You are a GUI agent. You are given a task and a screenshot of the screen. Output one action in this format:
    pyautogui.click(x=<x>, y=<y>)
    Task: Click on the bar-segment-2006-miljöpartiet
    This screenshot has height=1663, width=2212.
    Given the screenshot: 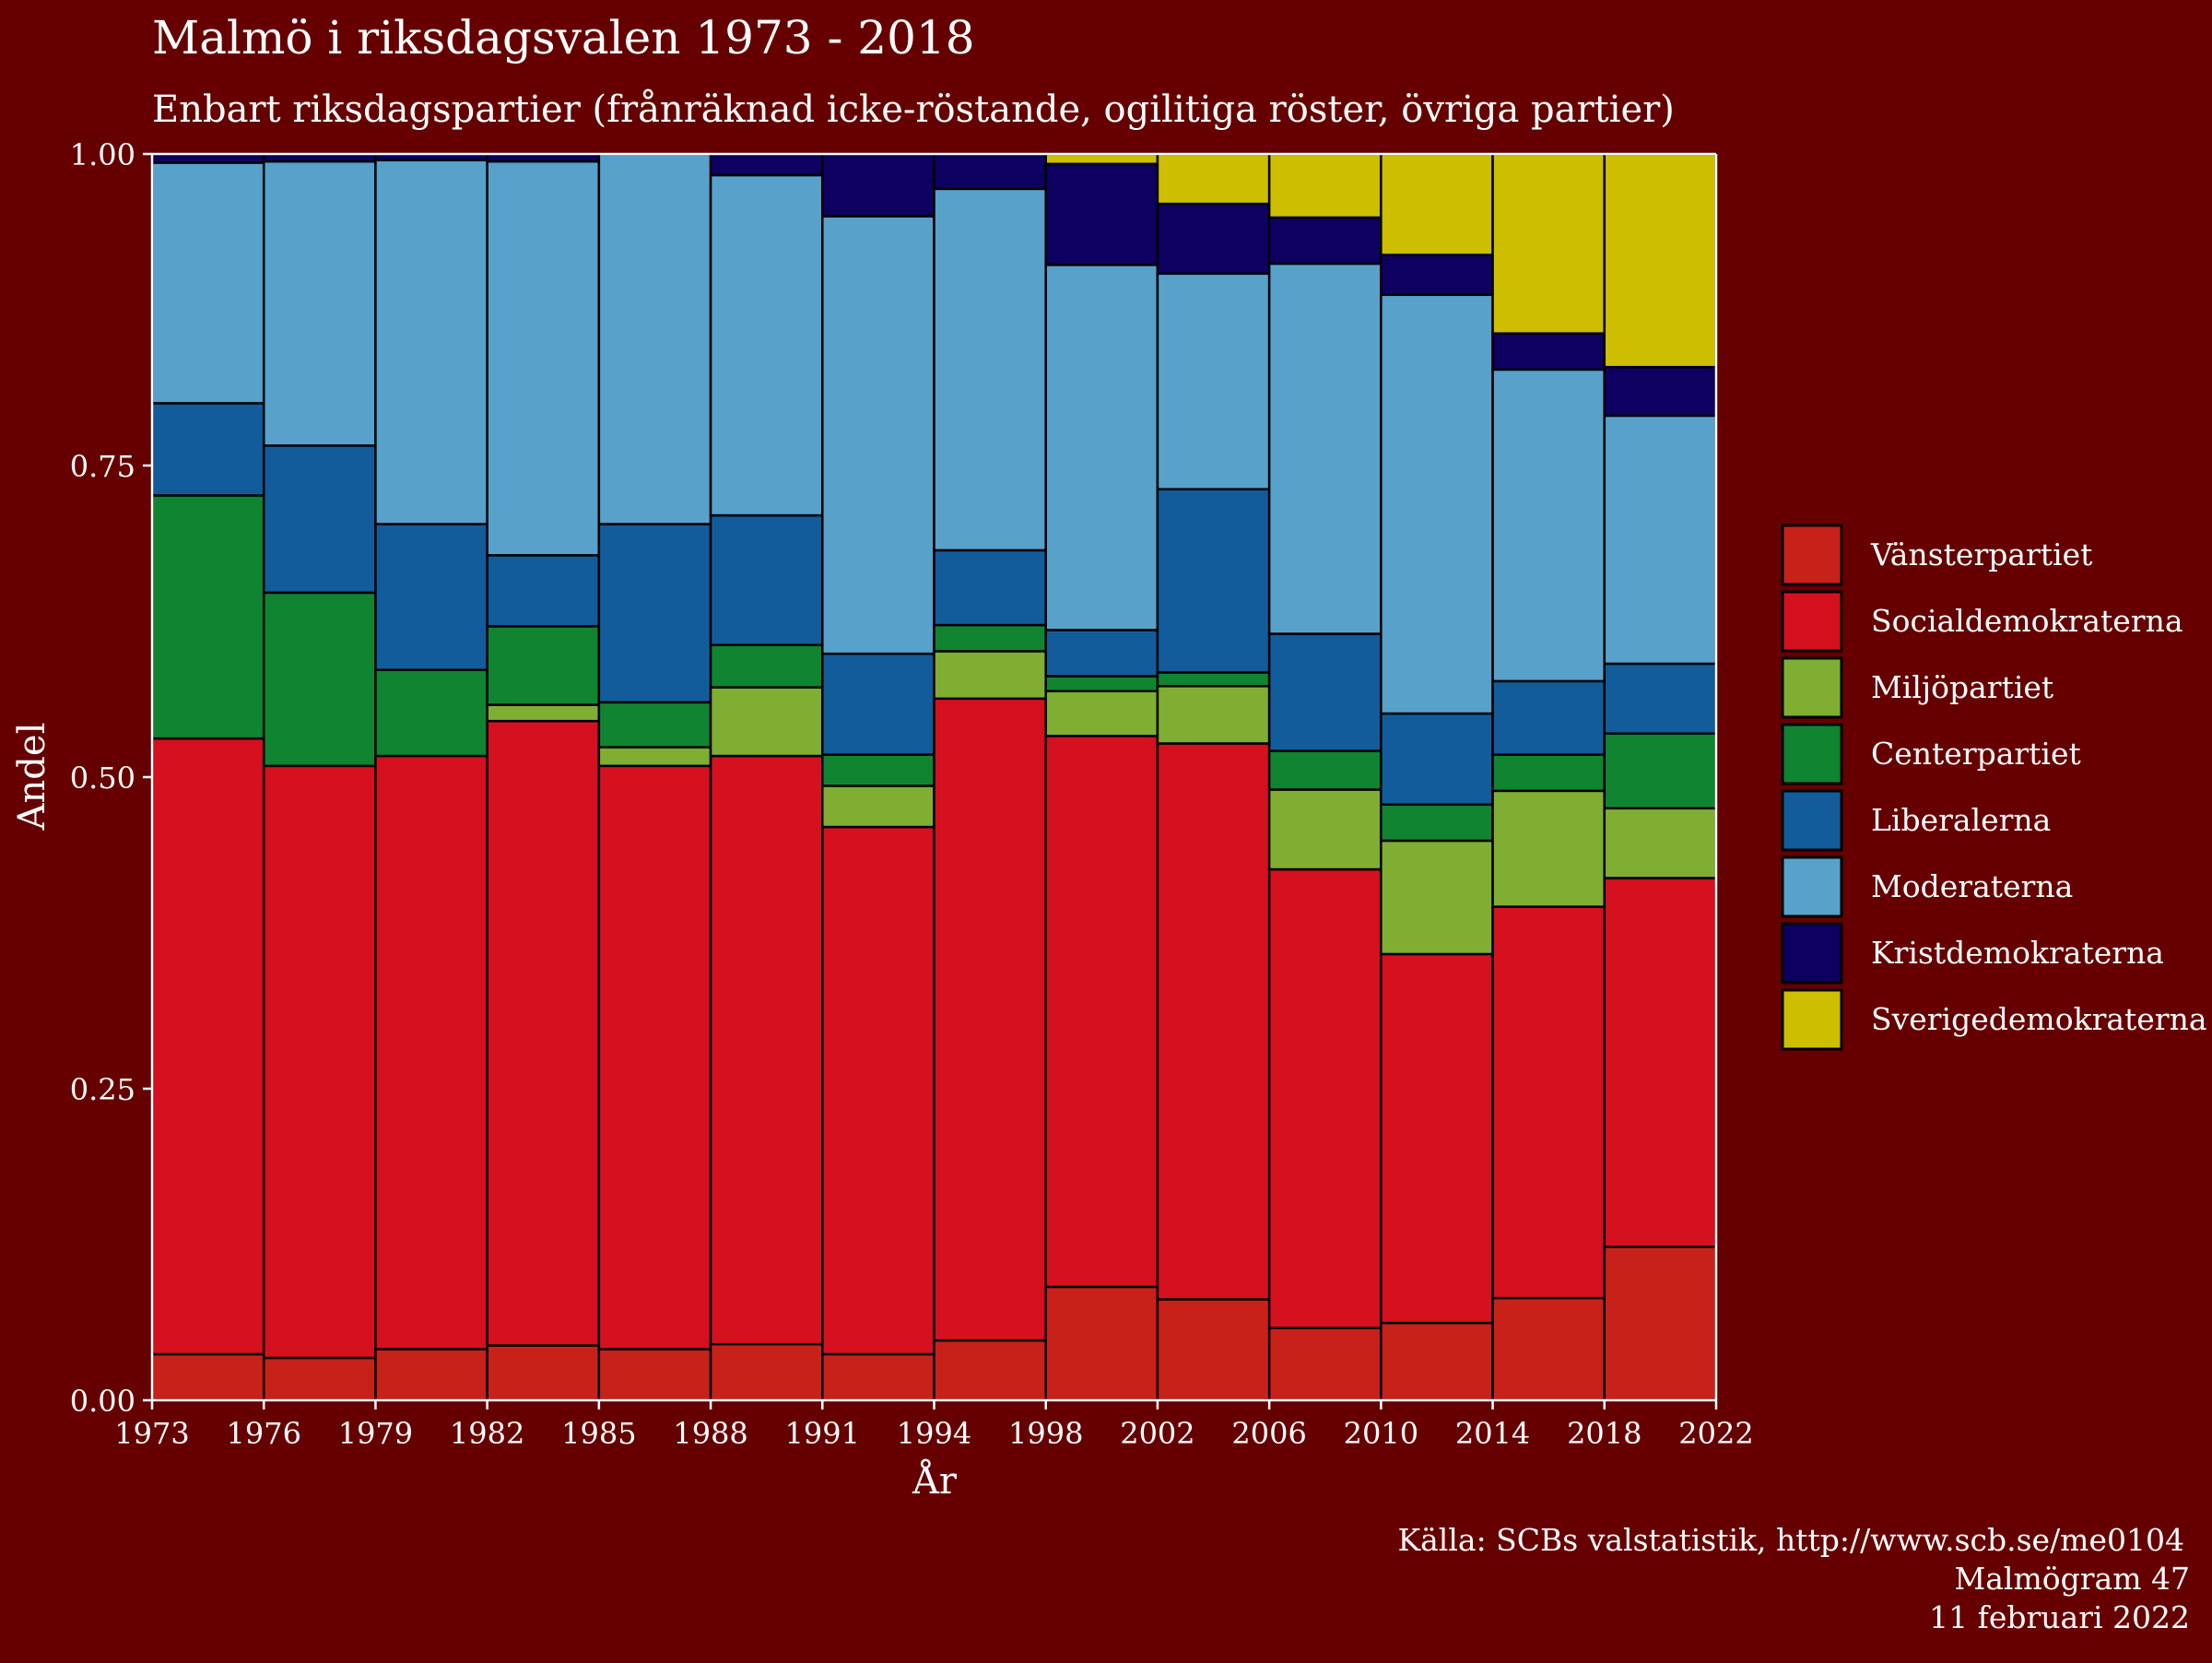 What is the action you would take?
    pyautogui.click(x=1324, y=829)
    